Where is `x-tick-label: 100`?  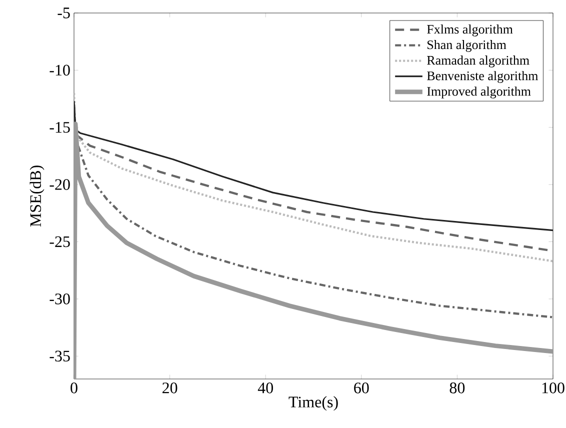
x-tick-label: 100 is located at coordinates (553, 388).